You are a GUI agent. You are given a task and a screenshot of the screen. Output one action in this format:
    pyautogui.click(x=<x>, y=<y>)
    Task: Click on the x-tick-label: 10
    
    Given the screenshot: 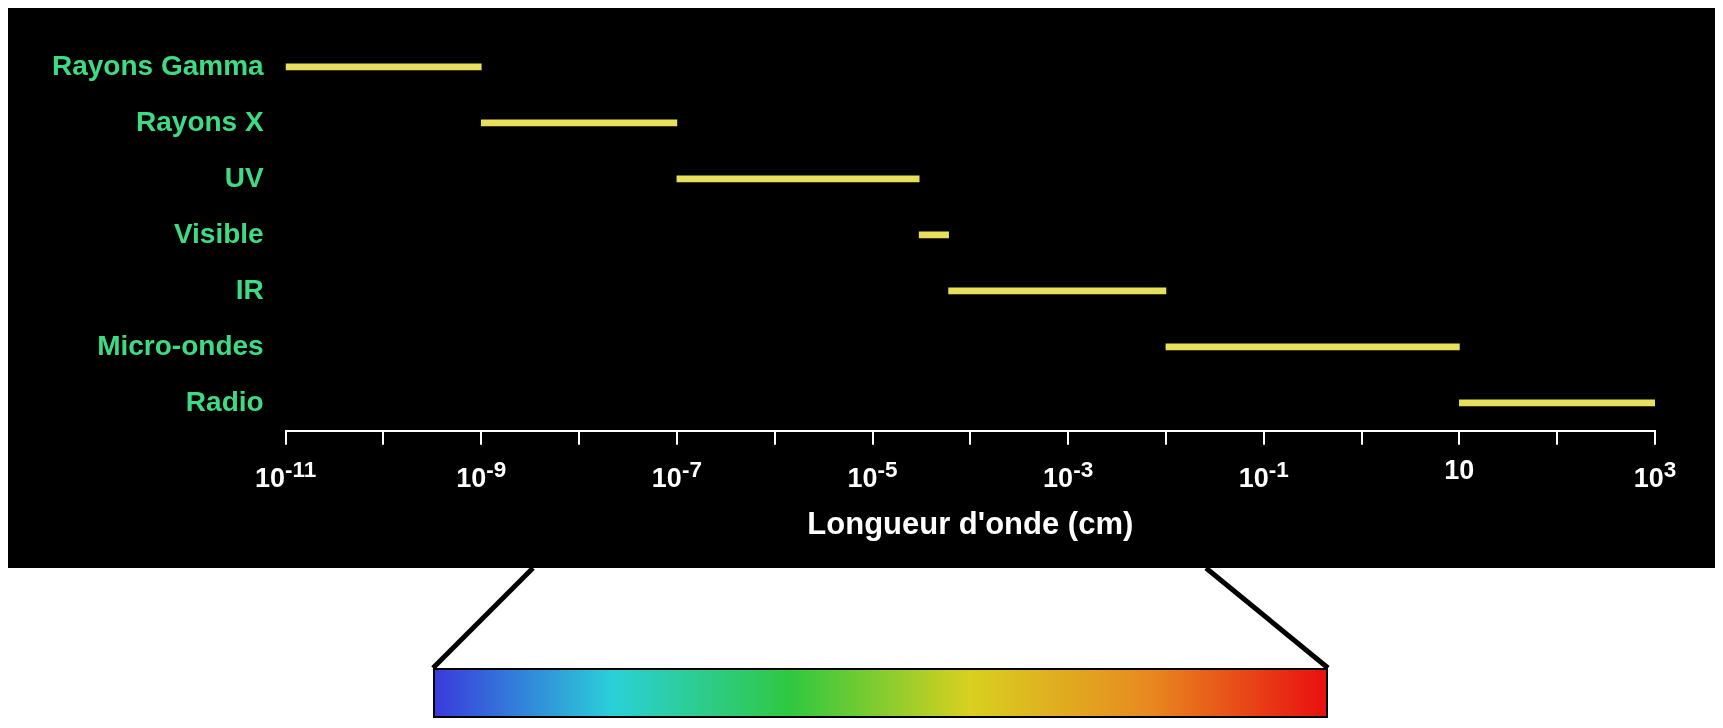 What is the action you would take?
    pyautogui.click(x=1459, y=470)
    